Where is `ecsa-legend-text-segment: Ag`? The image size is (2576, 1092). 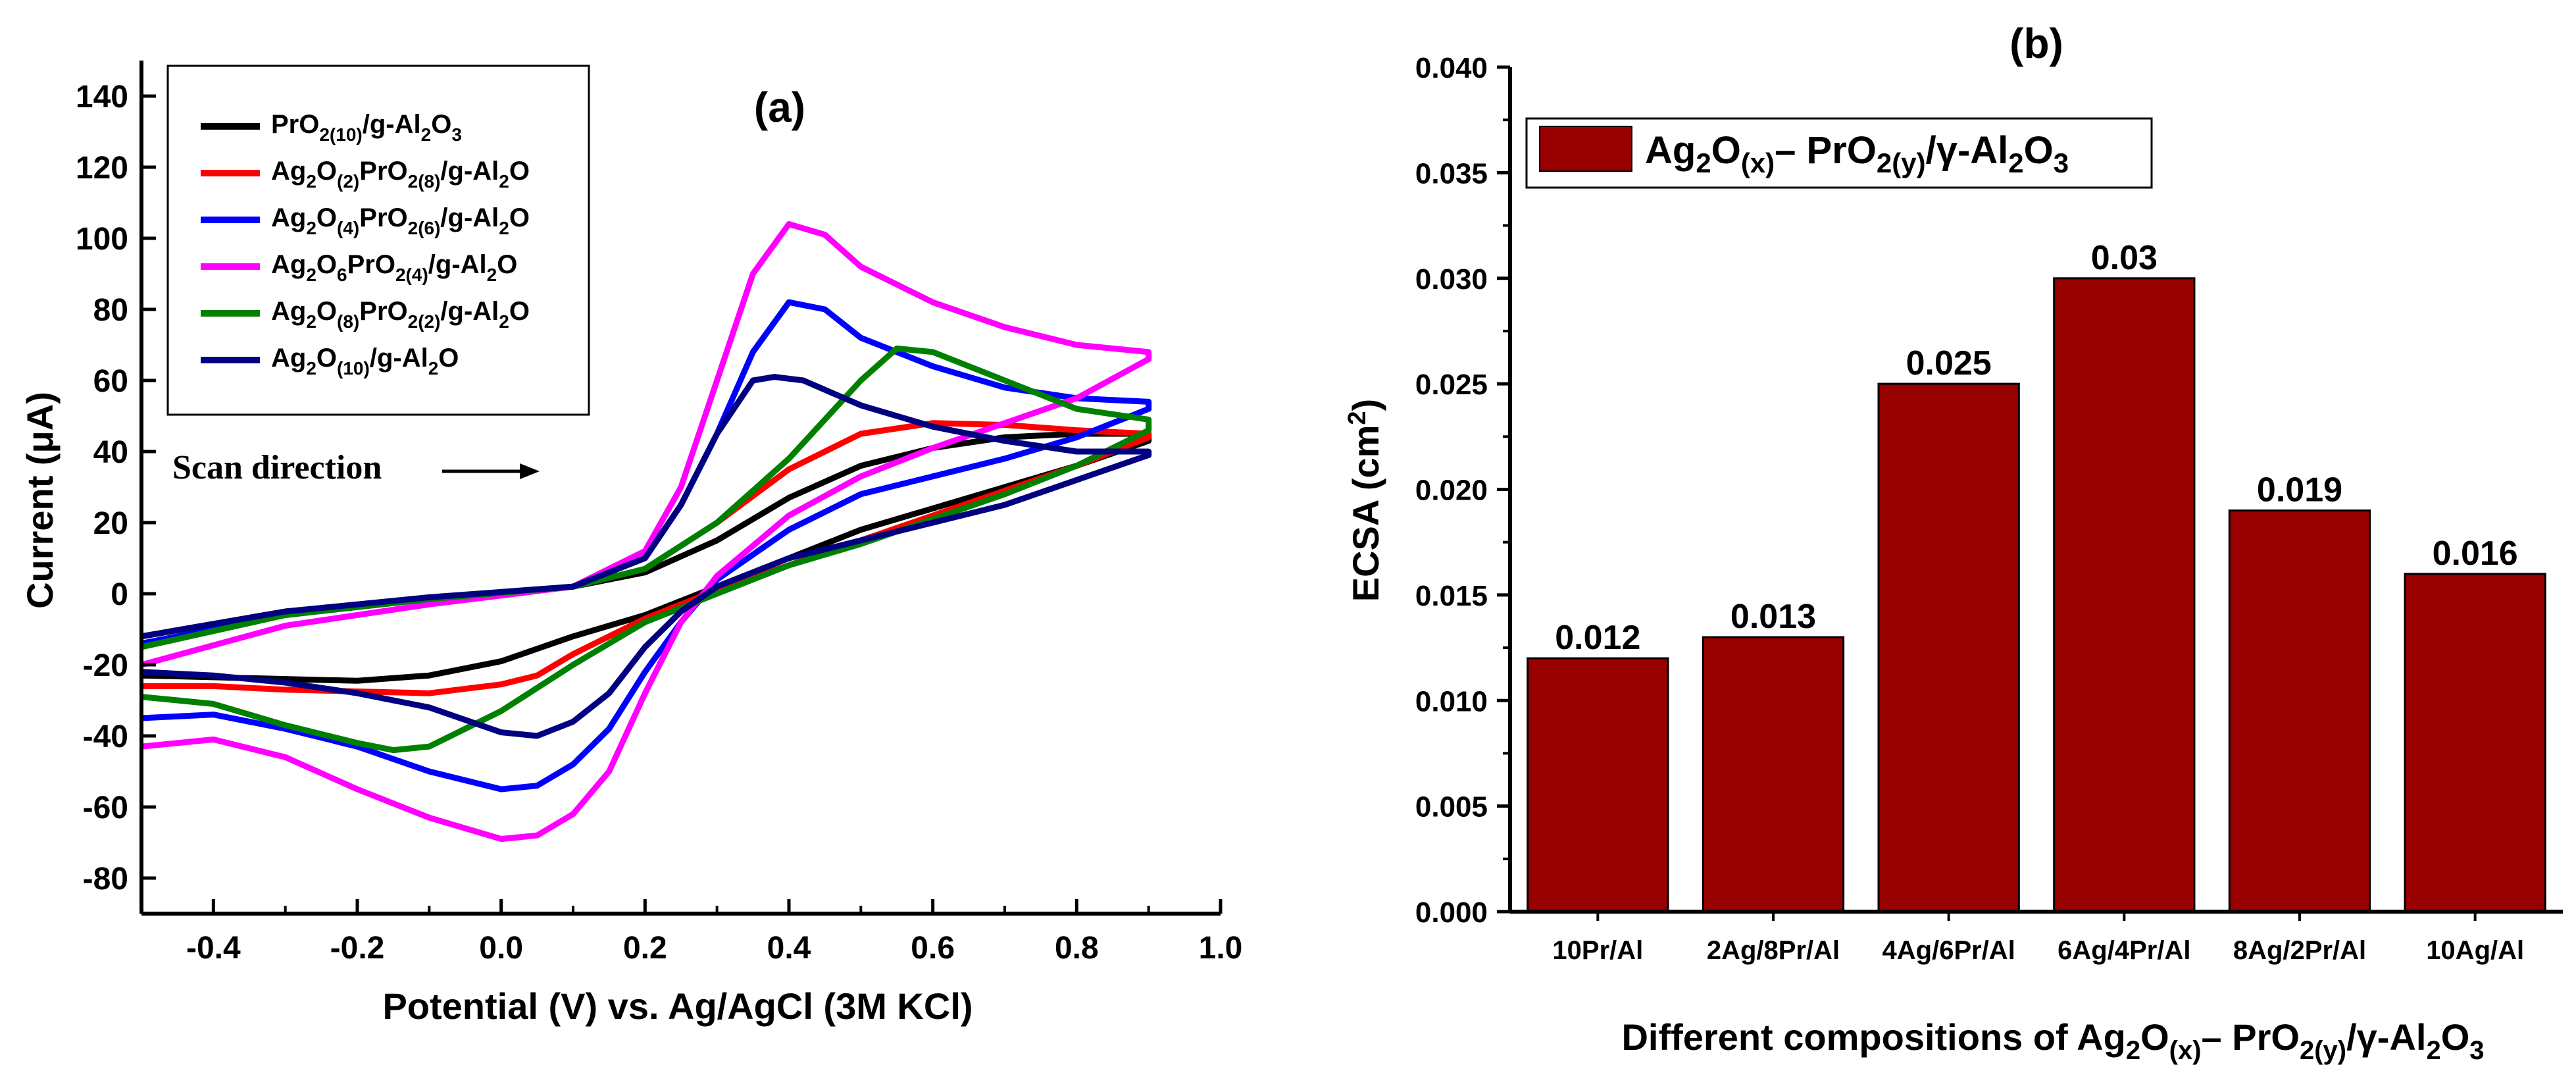 ecsa-legend-text-segment: Ag is located at coordinates (1671, 150).